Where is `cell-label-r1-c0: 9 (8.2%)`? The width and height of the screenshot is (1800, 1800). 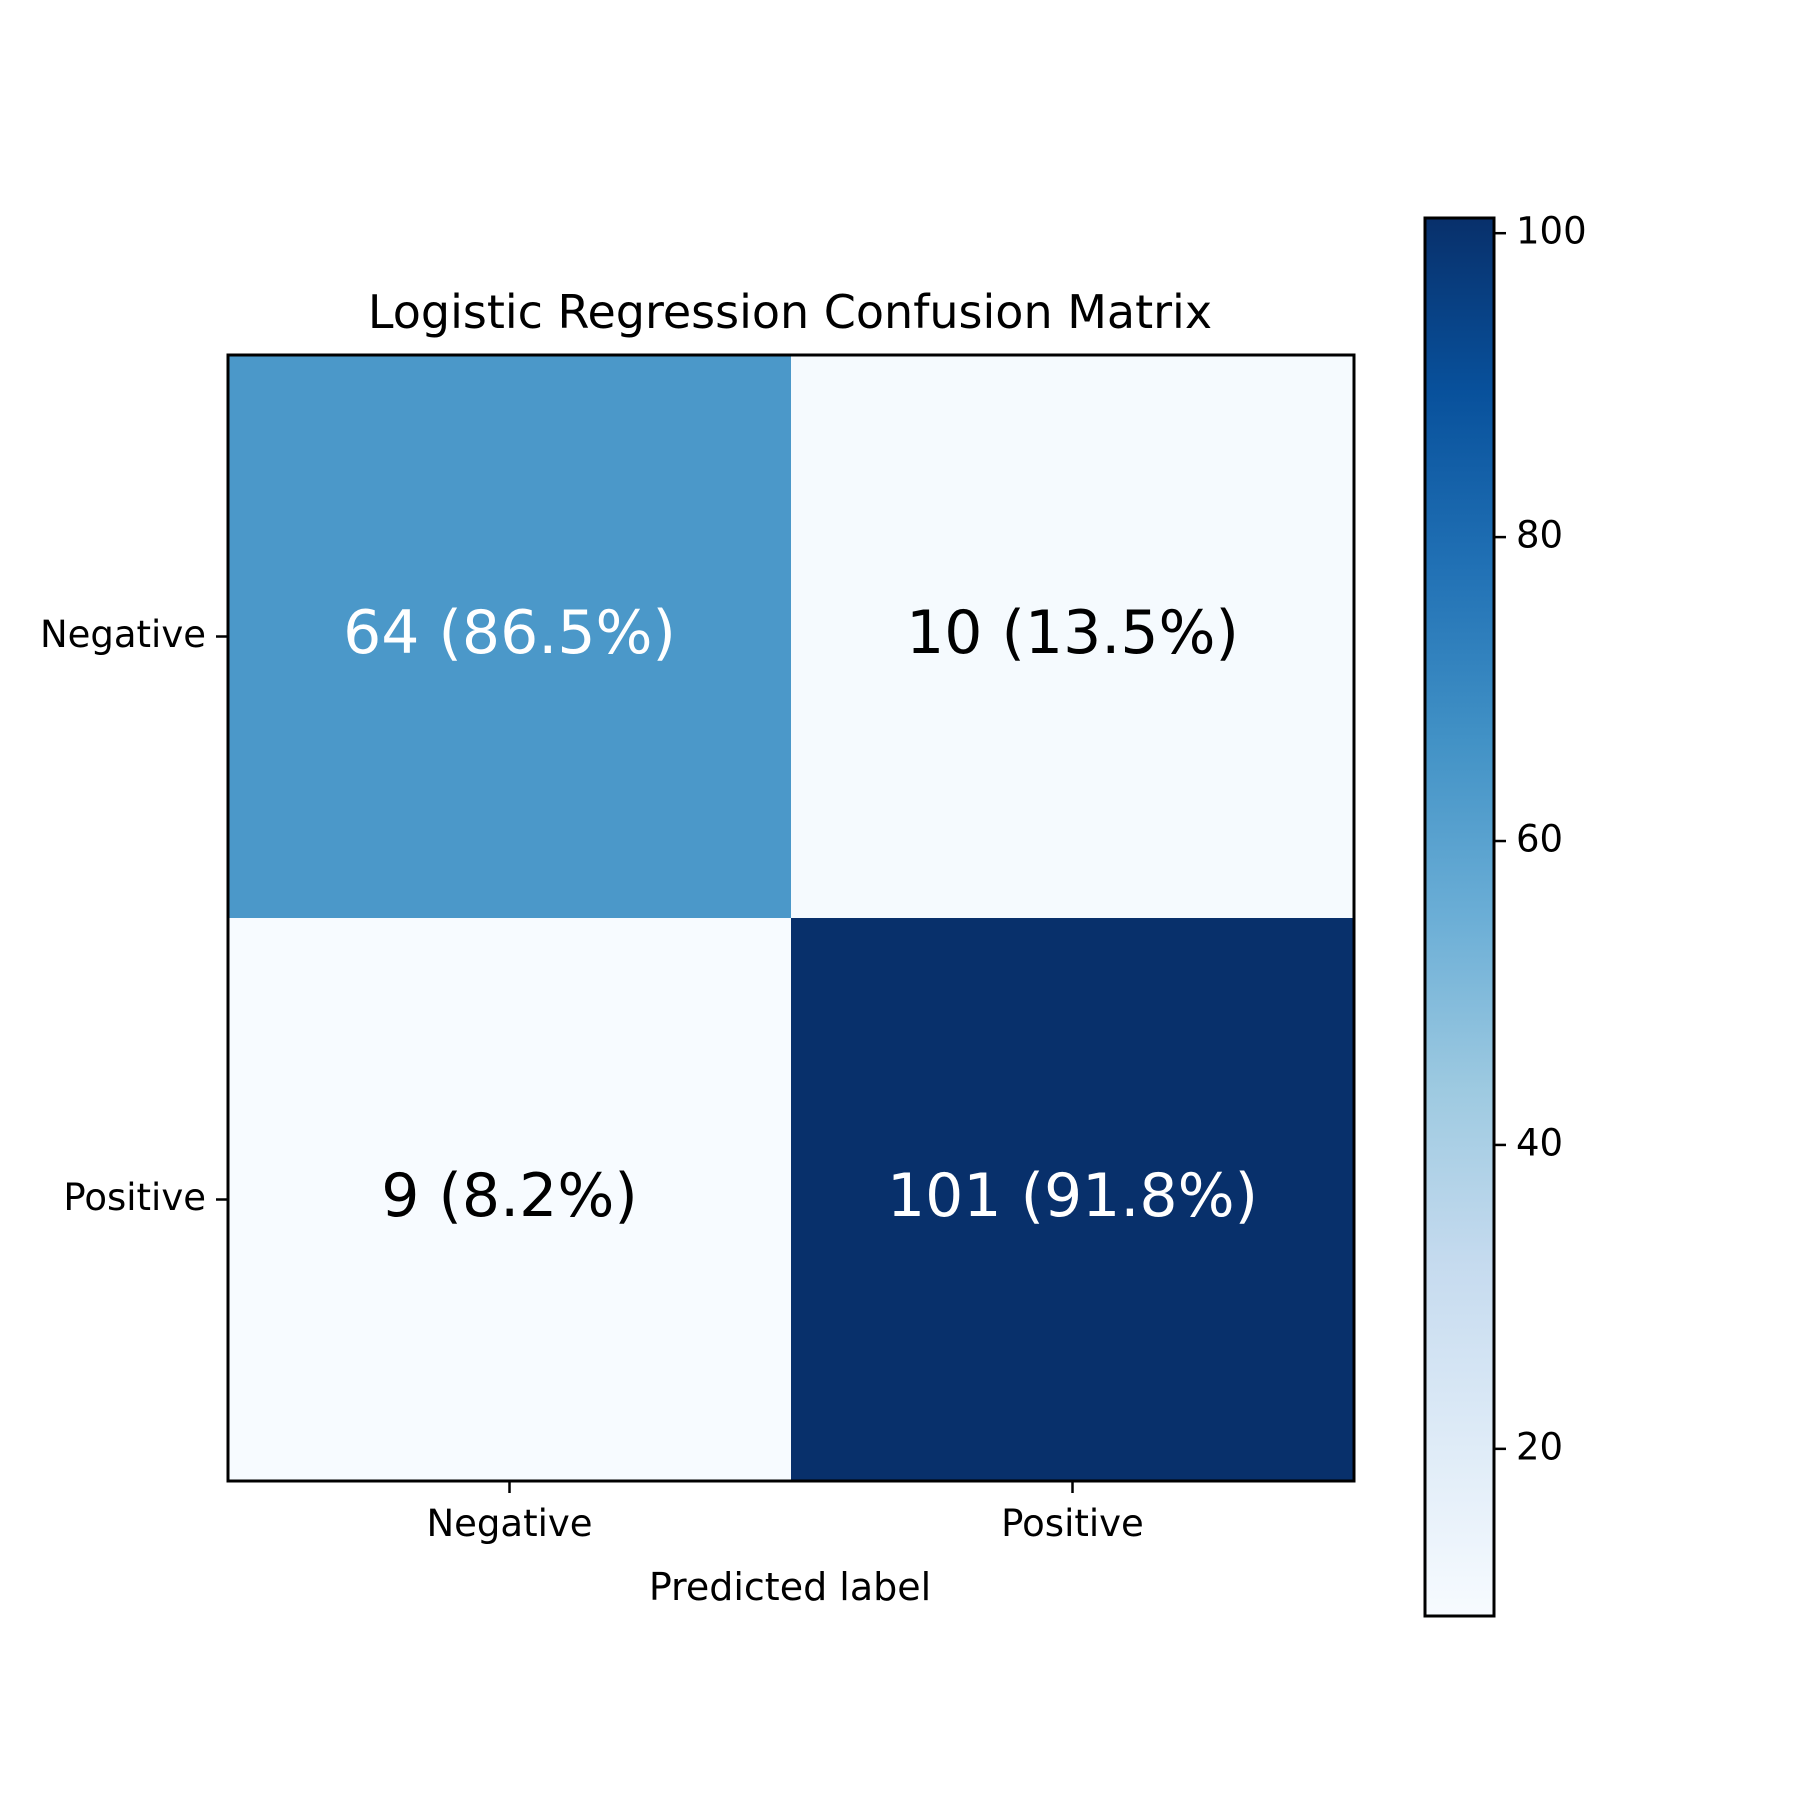 cell-label-r1-c0: 9 (8.2%) is located at coordinates (509, 1196).